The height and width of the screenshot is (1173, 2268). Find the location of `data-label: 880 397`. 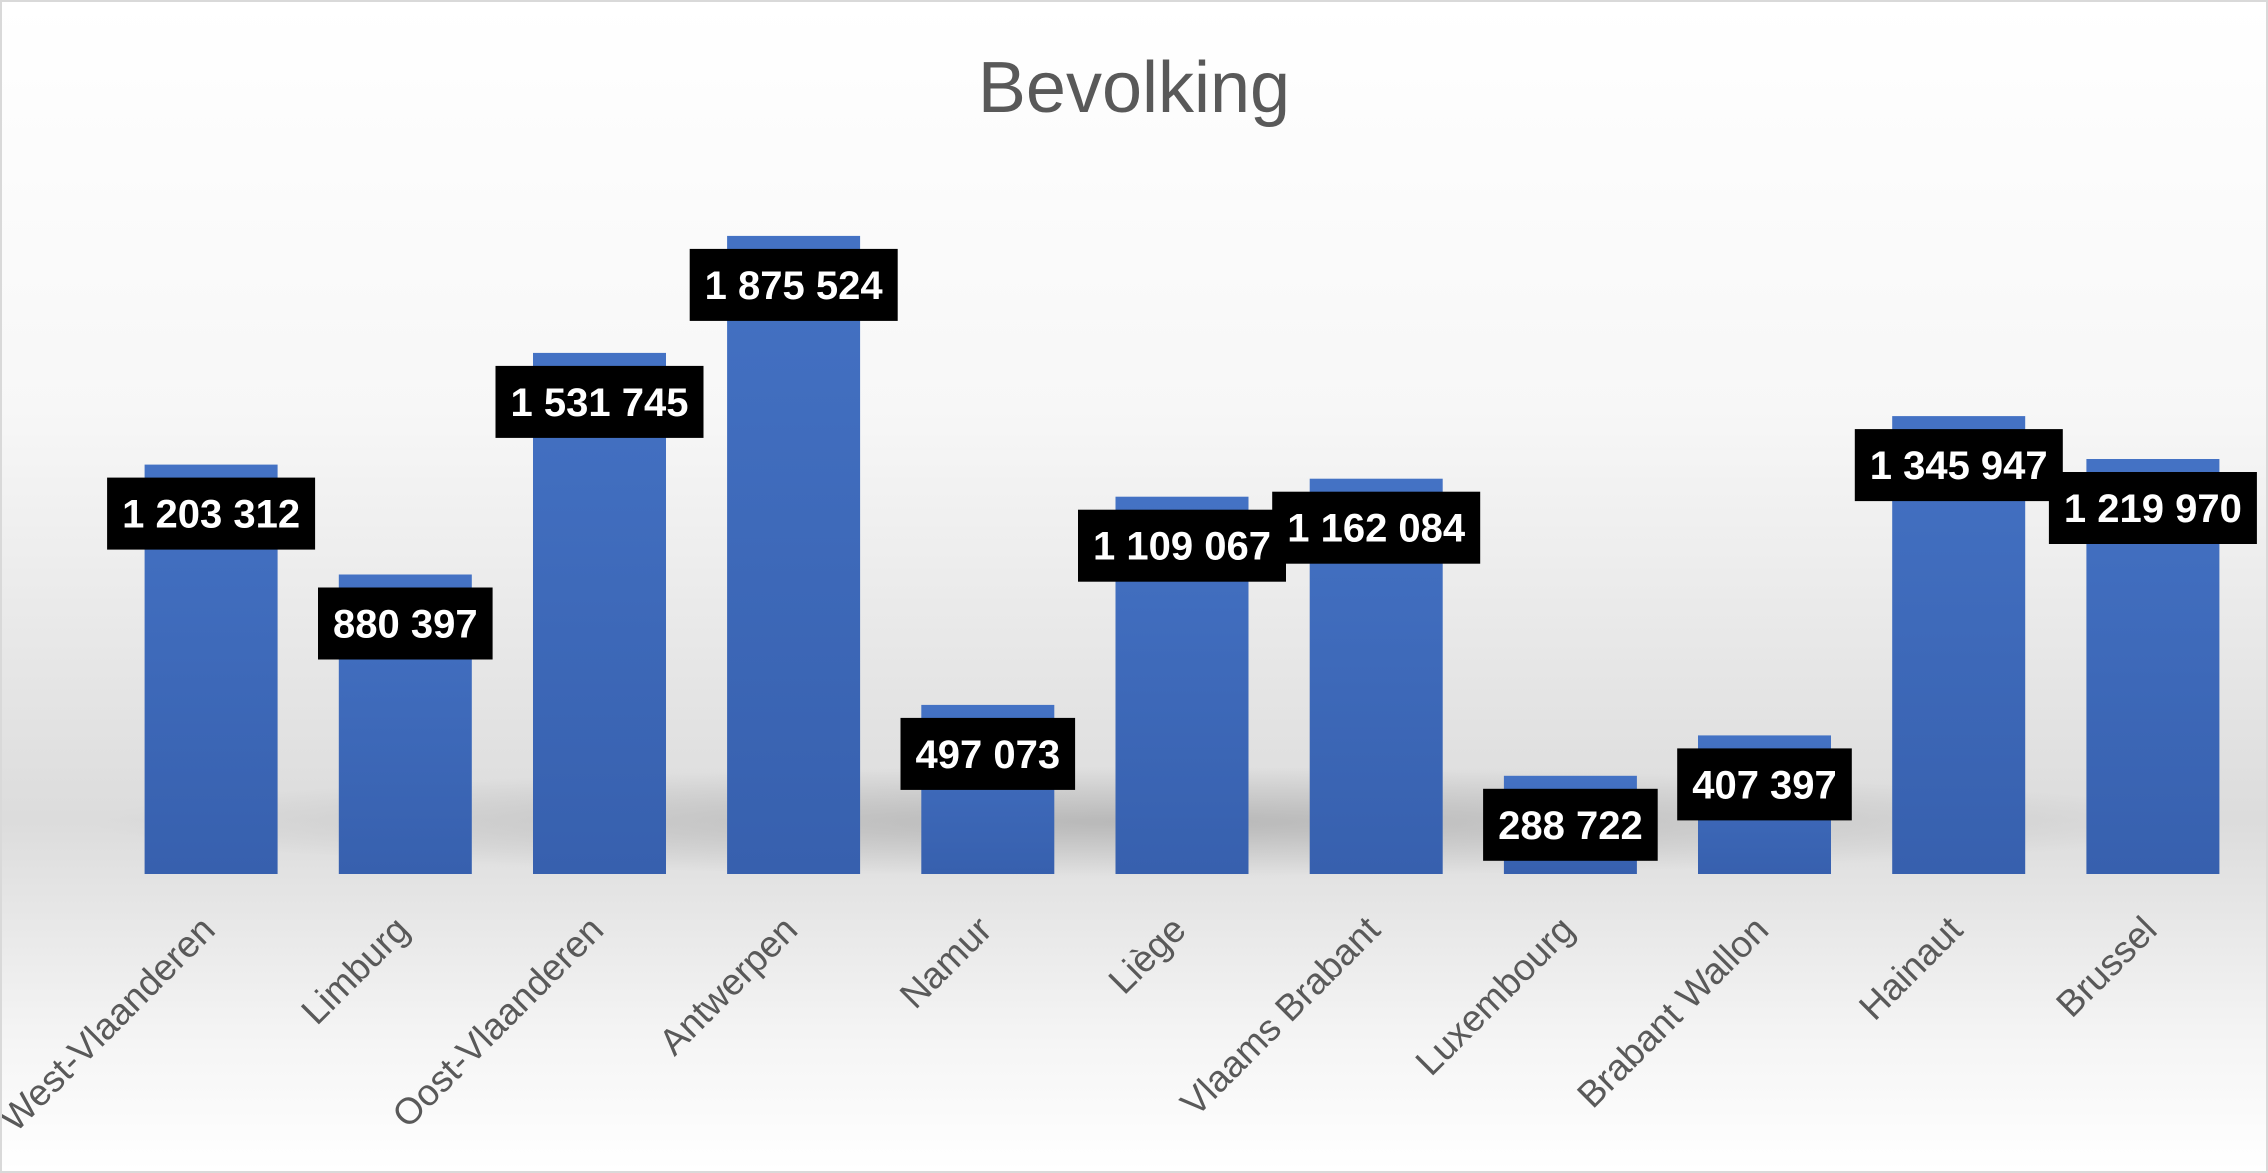

data-label: 880 397 is located at coordinates (405, 623).